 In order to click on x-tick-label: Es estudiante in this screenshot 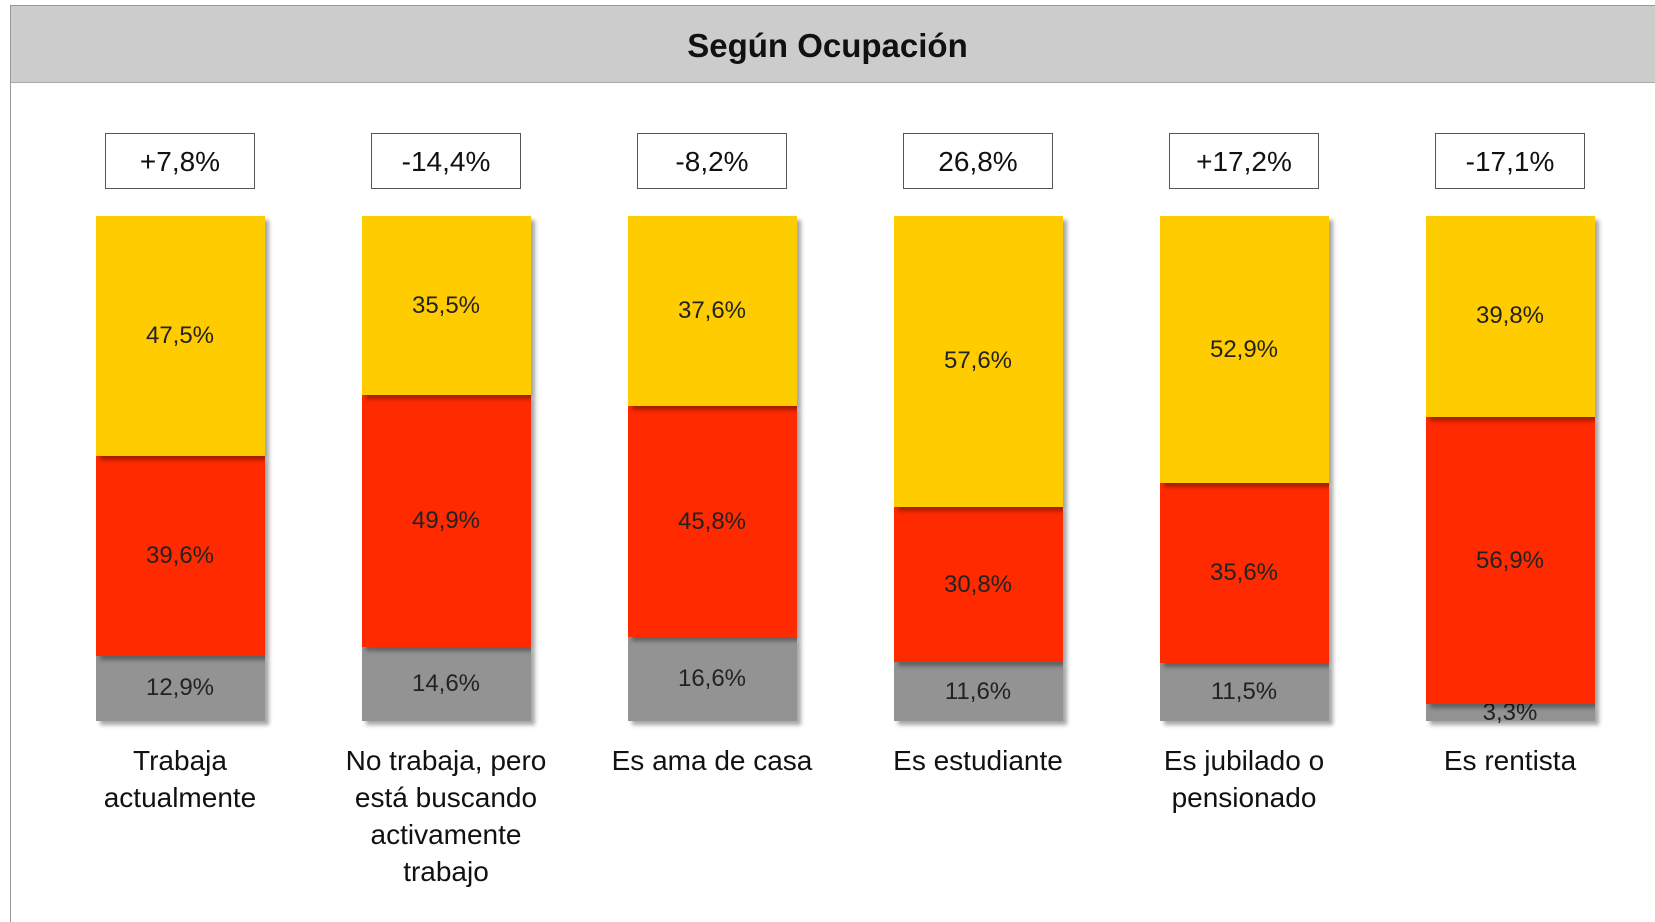, I will do `click(978, 760)`.